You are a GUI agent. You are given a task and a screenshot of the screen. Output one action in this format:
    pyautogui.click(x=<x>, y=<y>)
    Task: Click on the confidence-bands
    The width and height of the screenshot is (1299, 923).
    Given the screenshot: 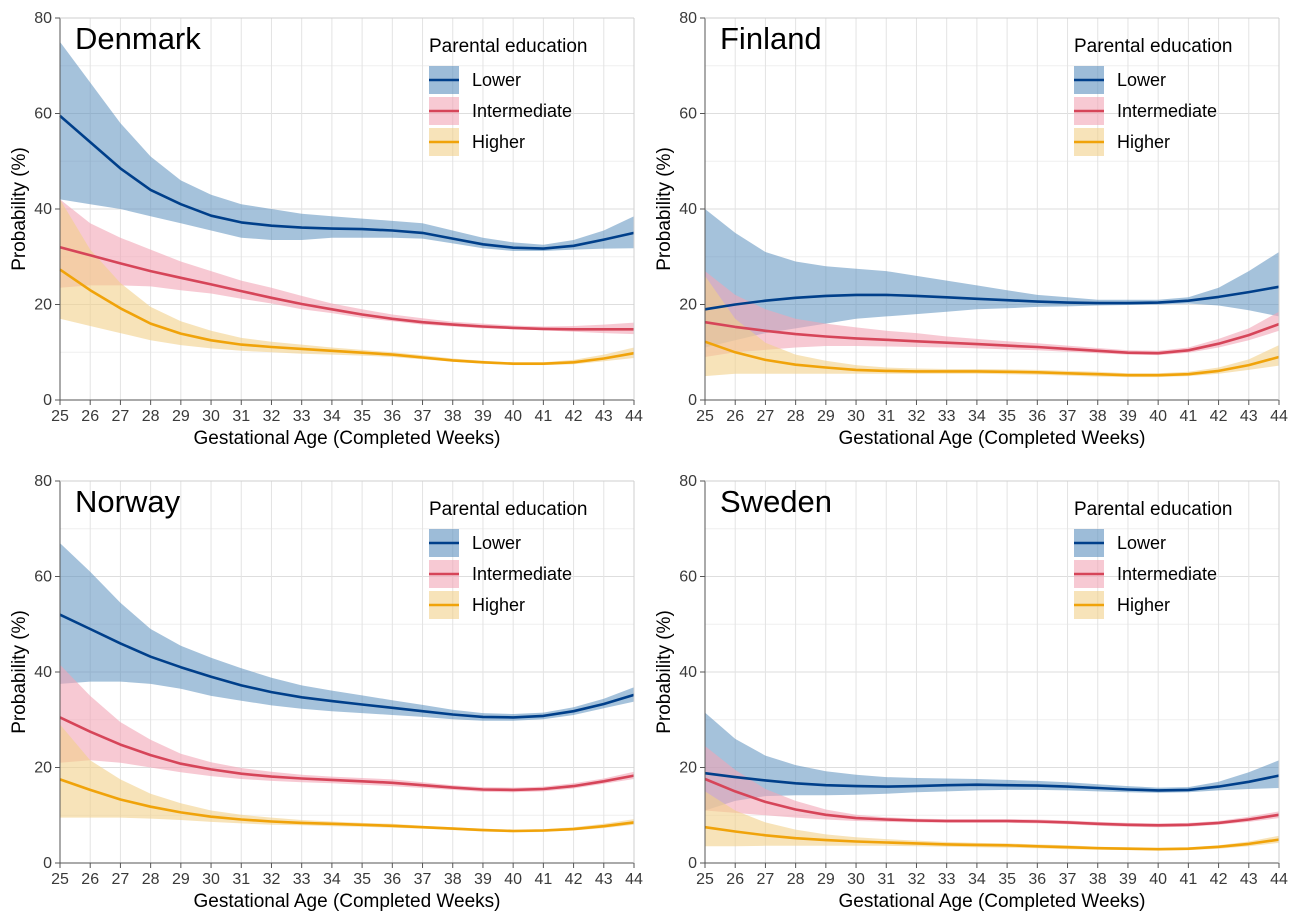 What is the action you would take?
    pyautogui.click(x=347, y=688)
    